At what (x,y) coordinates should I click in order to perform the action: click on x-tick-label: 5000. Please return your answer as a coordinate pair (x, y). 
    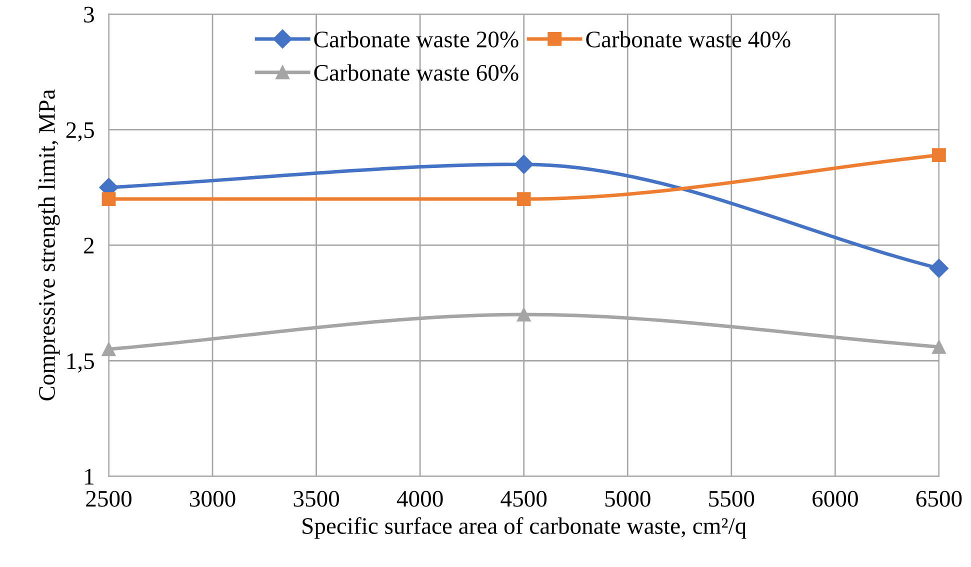
    Looking at the image, I should click on (627, 498).